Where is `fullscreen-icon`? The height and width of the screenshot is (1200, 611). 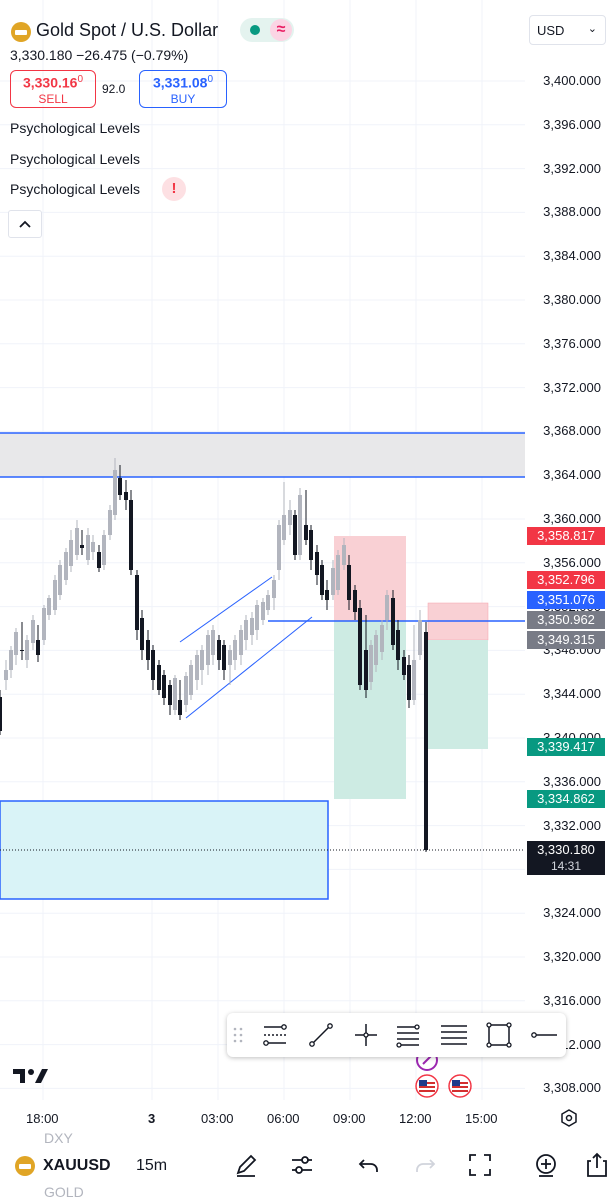 fullscreen-icon is located at coordinates (480, 1165).